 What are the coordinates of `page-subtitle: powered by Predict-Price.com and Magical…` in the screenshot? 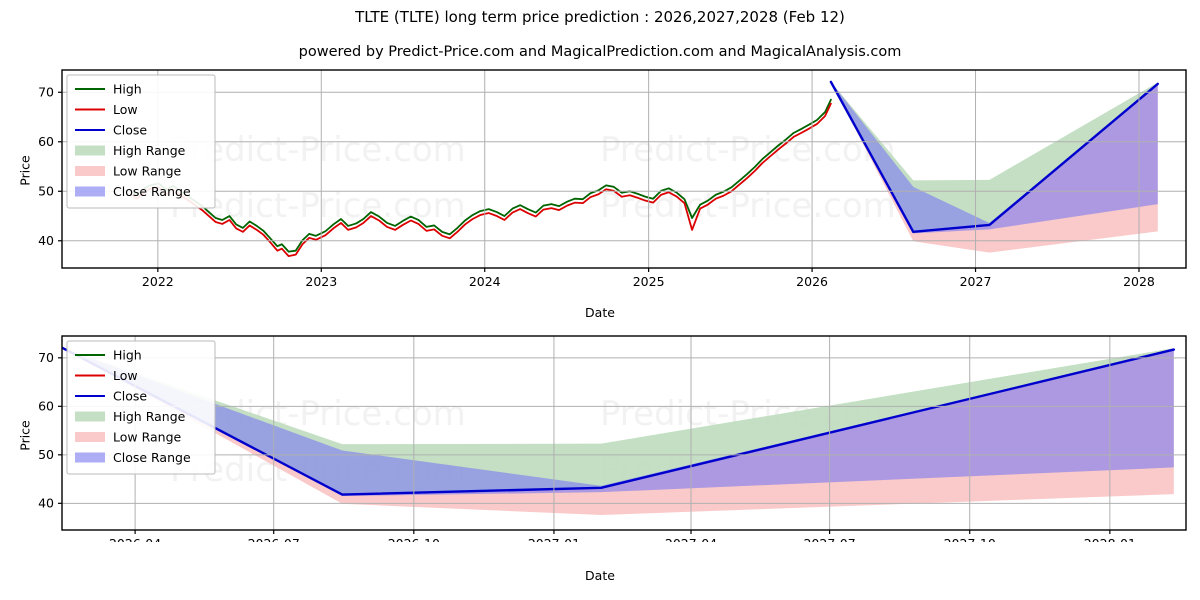 It's located at (600, 52).